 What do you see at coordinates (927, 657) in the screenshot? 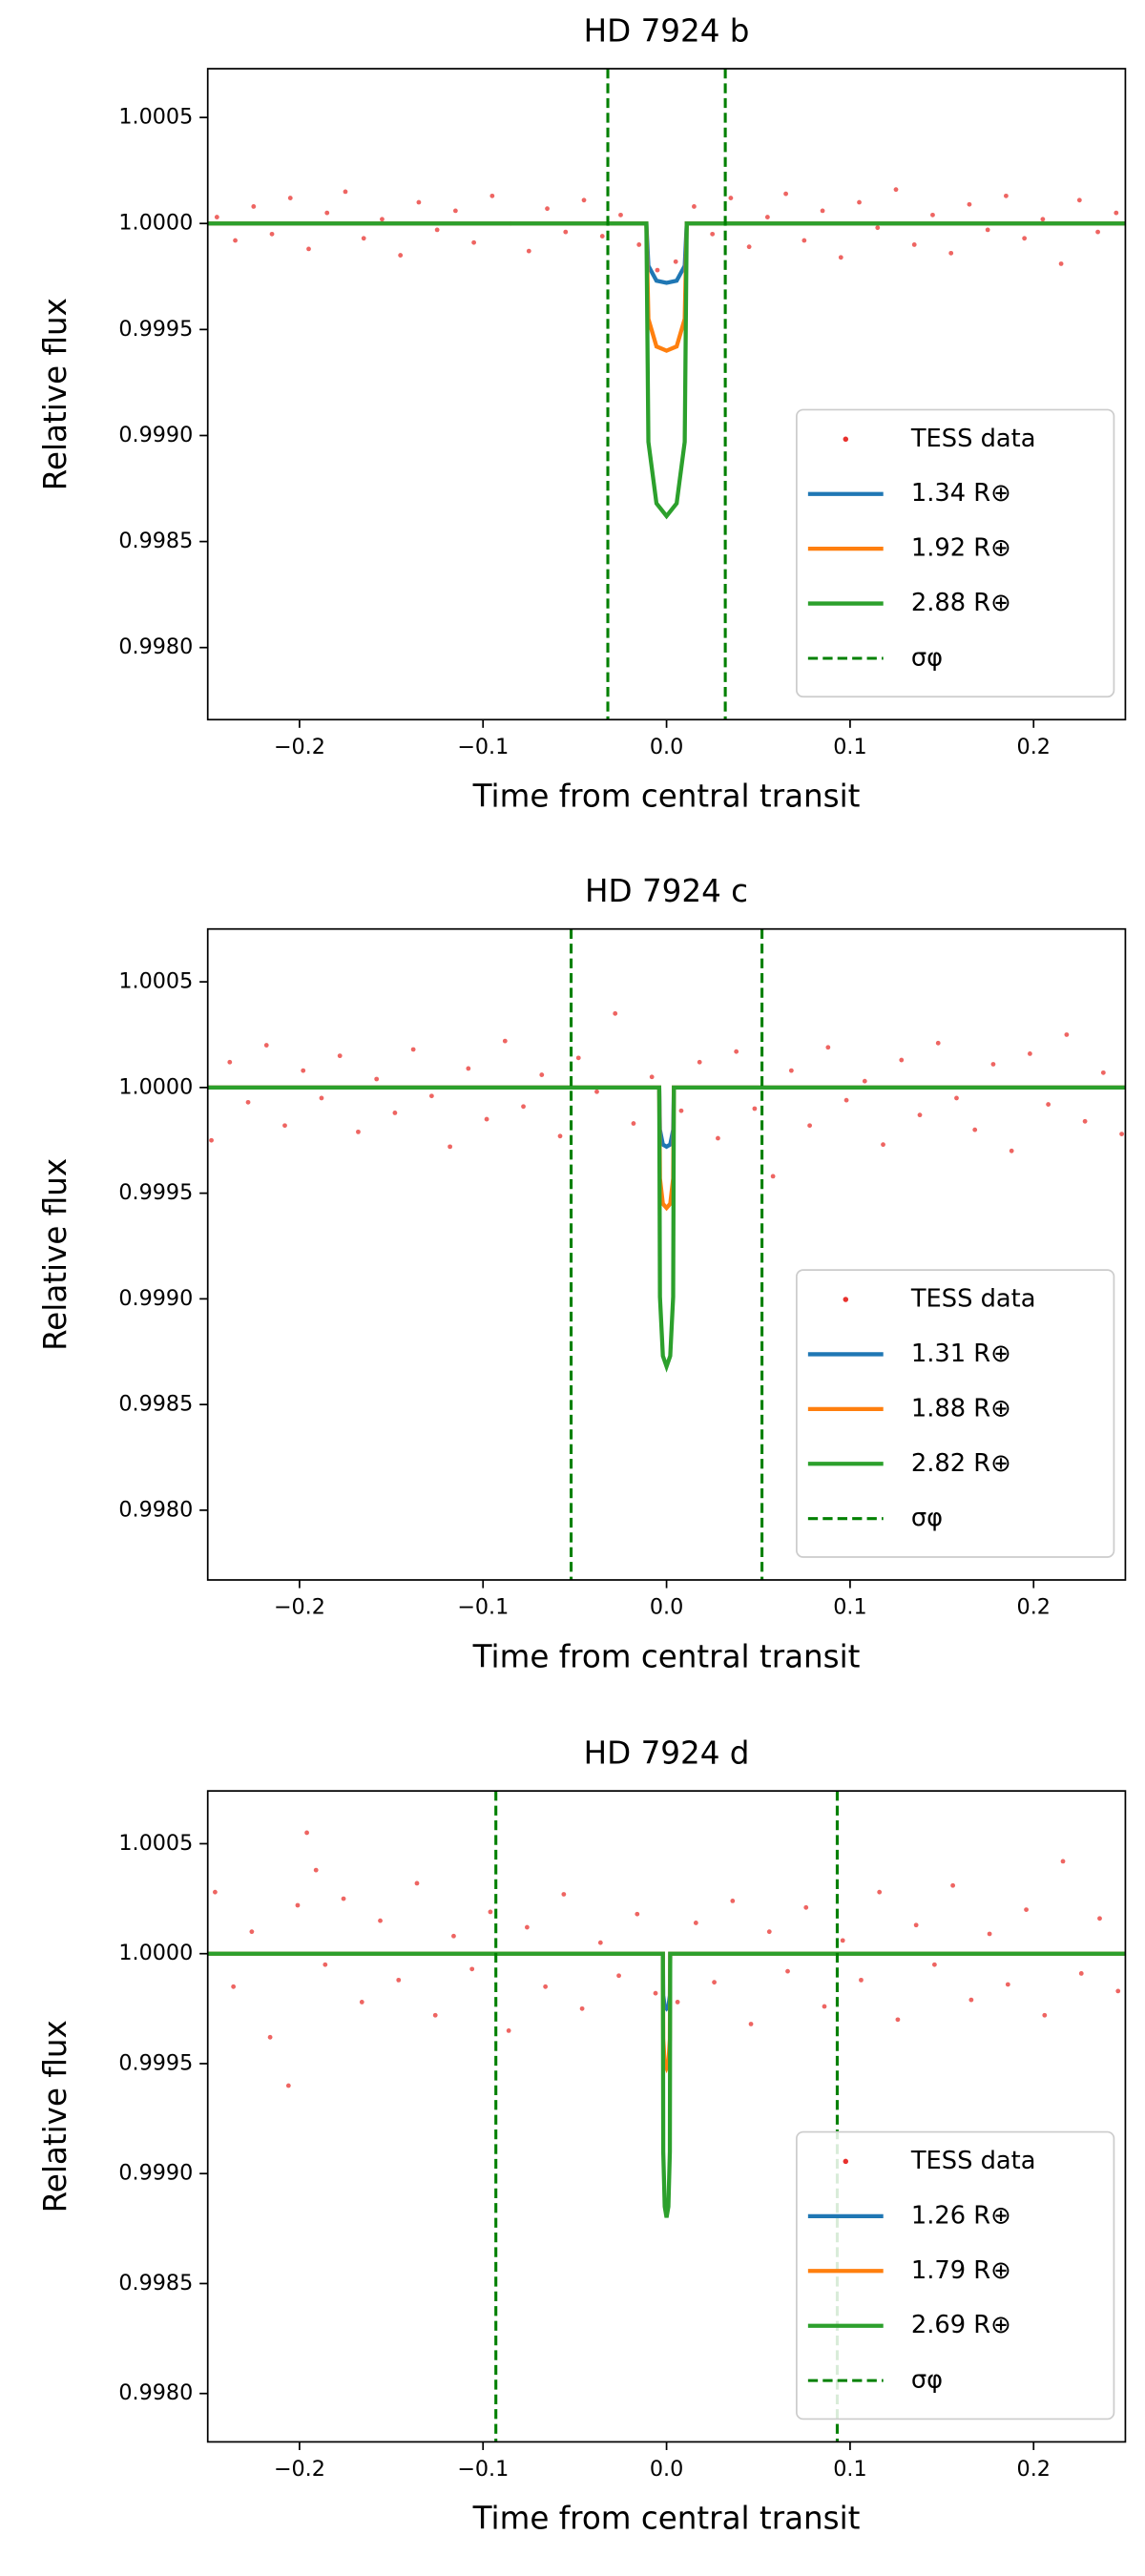
I see `legend-label: σφ` at bounding box center [927, 657].